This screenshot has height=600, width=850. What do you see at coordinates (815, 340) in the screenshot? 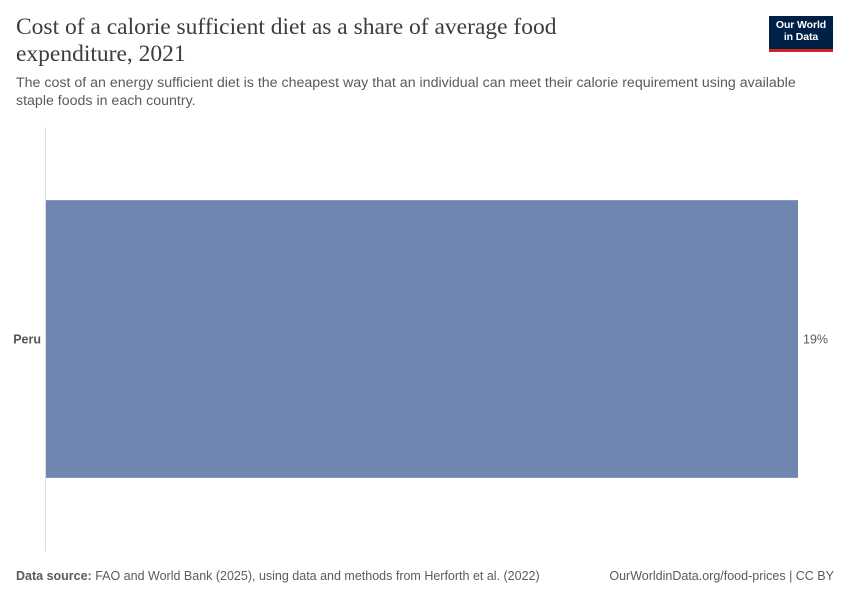
I see `value-label: 19%` at bounding box center [815, 340].